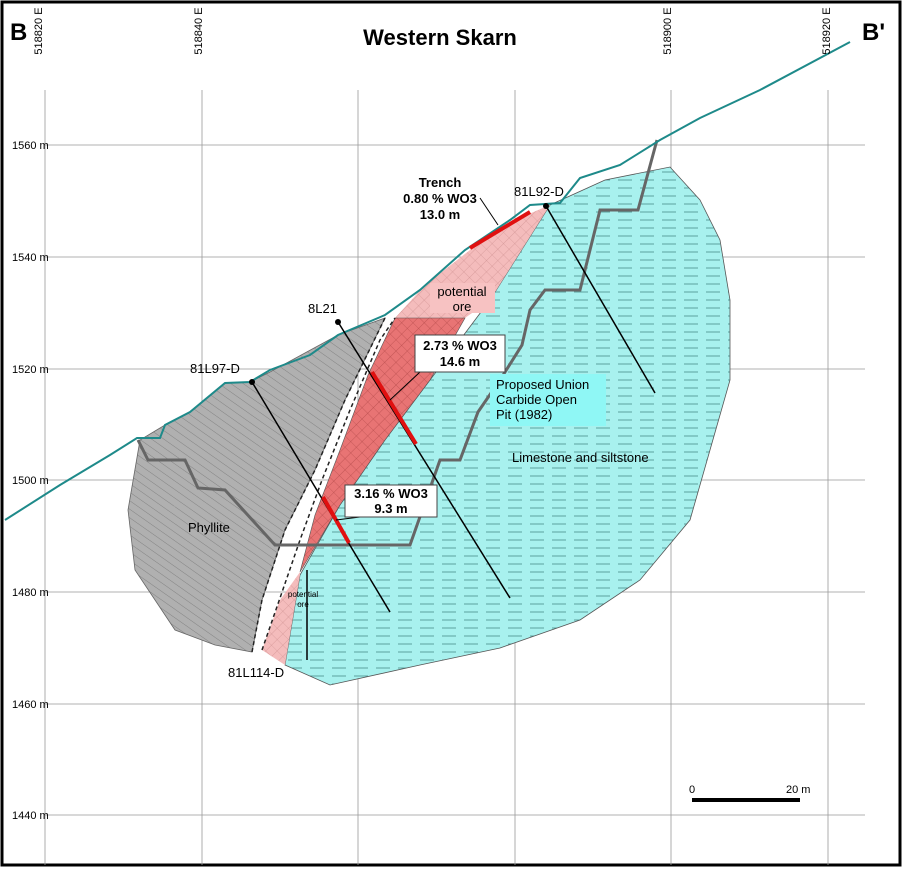 The width and height of the screenshot is (903, 873). I want to click on section-end: B', so click(873, 32).